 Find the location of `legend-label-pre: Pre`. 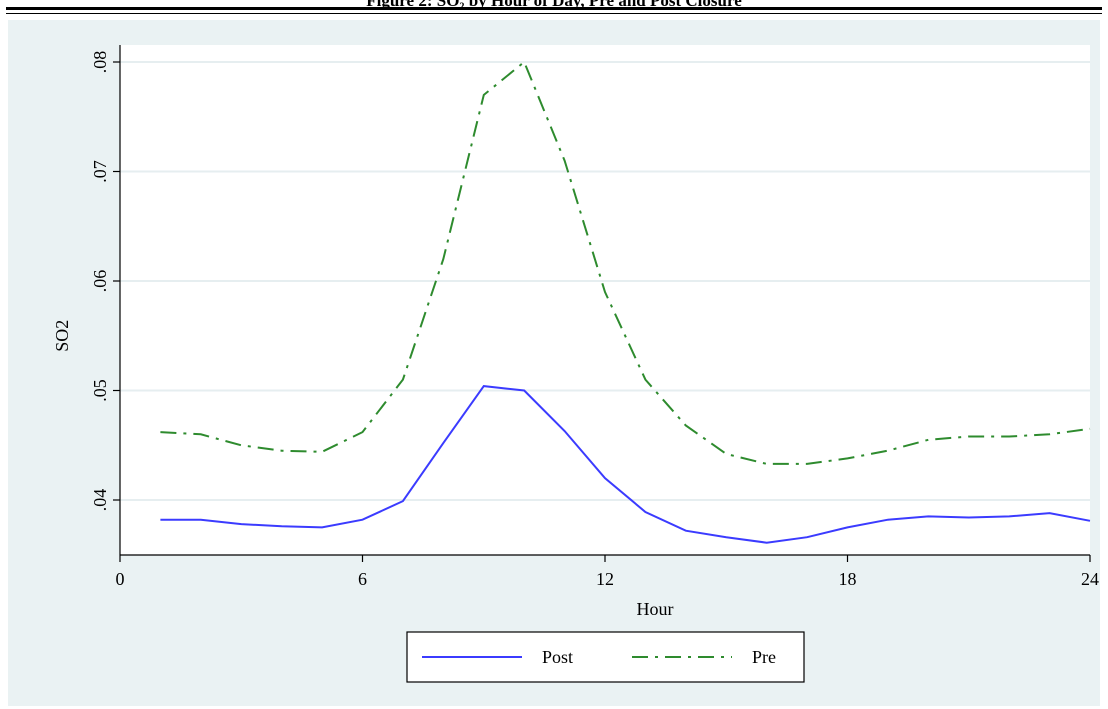

legend-label-pre: Pre is located at coordinates (764, 657).